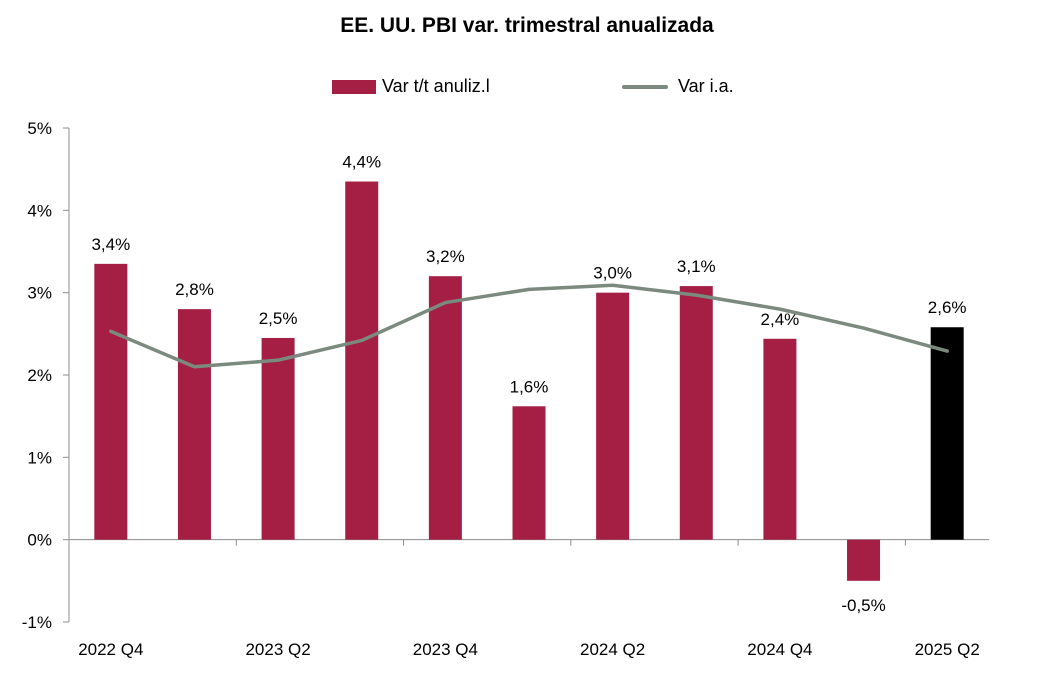 Image resolution: width=1054 pixels, height=682 pixels. What do you see at coordinates (39, 293) in the screenshot?
I see `y-tick-label: 3%` at bounding box center [39, 293].